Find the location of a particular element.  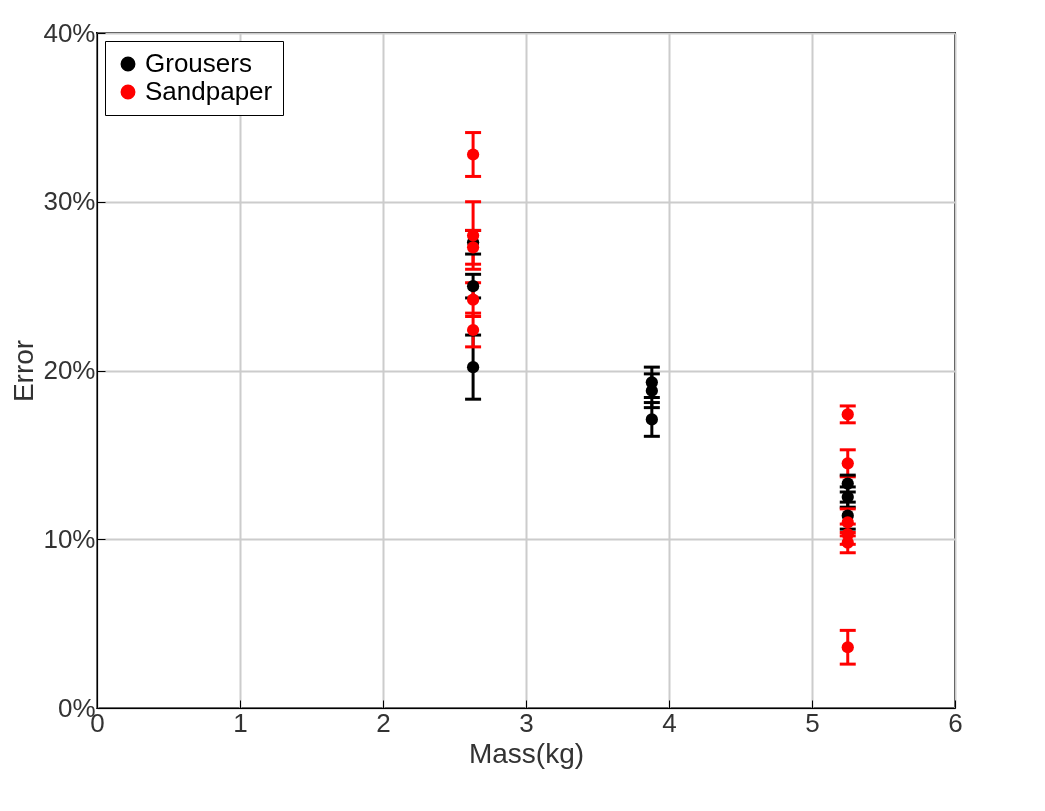

legend-label: Sandpaper is located at coordinates (209, 91).